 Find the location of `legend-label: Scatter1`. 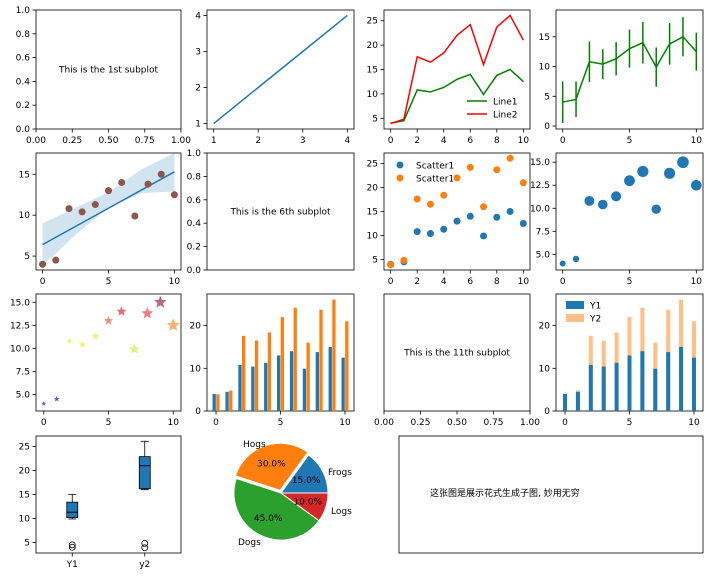

legend-label: Scatter1 is located at coordinates (435, 180).